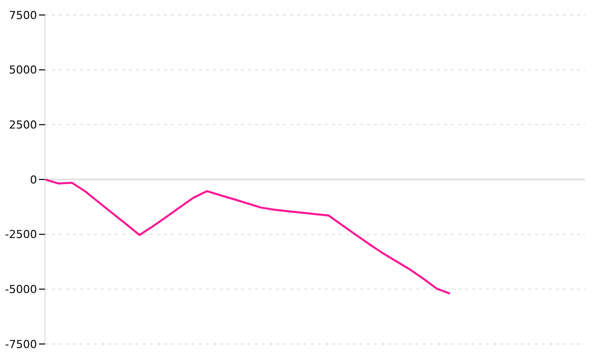 This screenshot has height=360, width=600. I want to click on y-tick-label: 7500, so click(23, 15).